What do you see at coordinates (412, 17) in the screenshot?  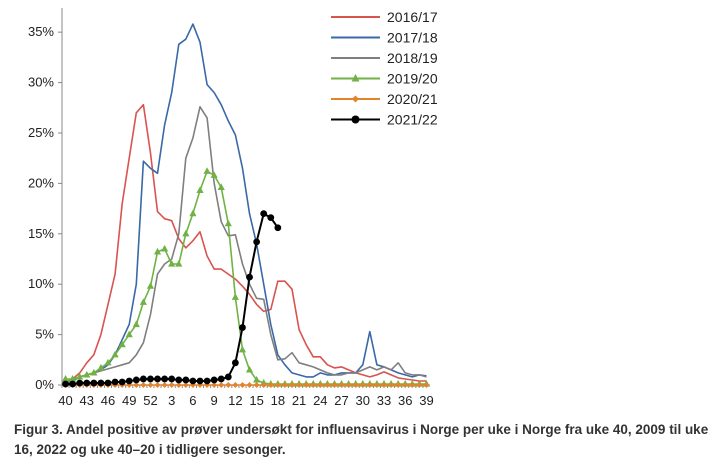 I see `legend-label: 2016/17` at bounding box center [412, 17].